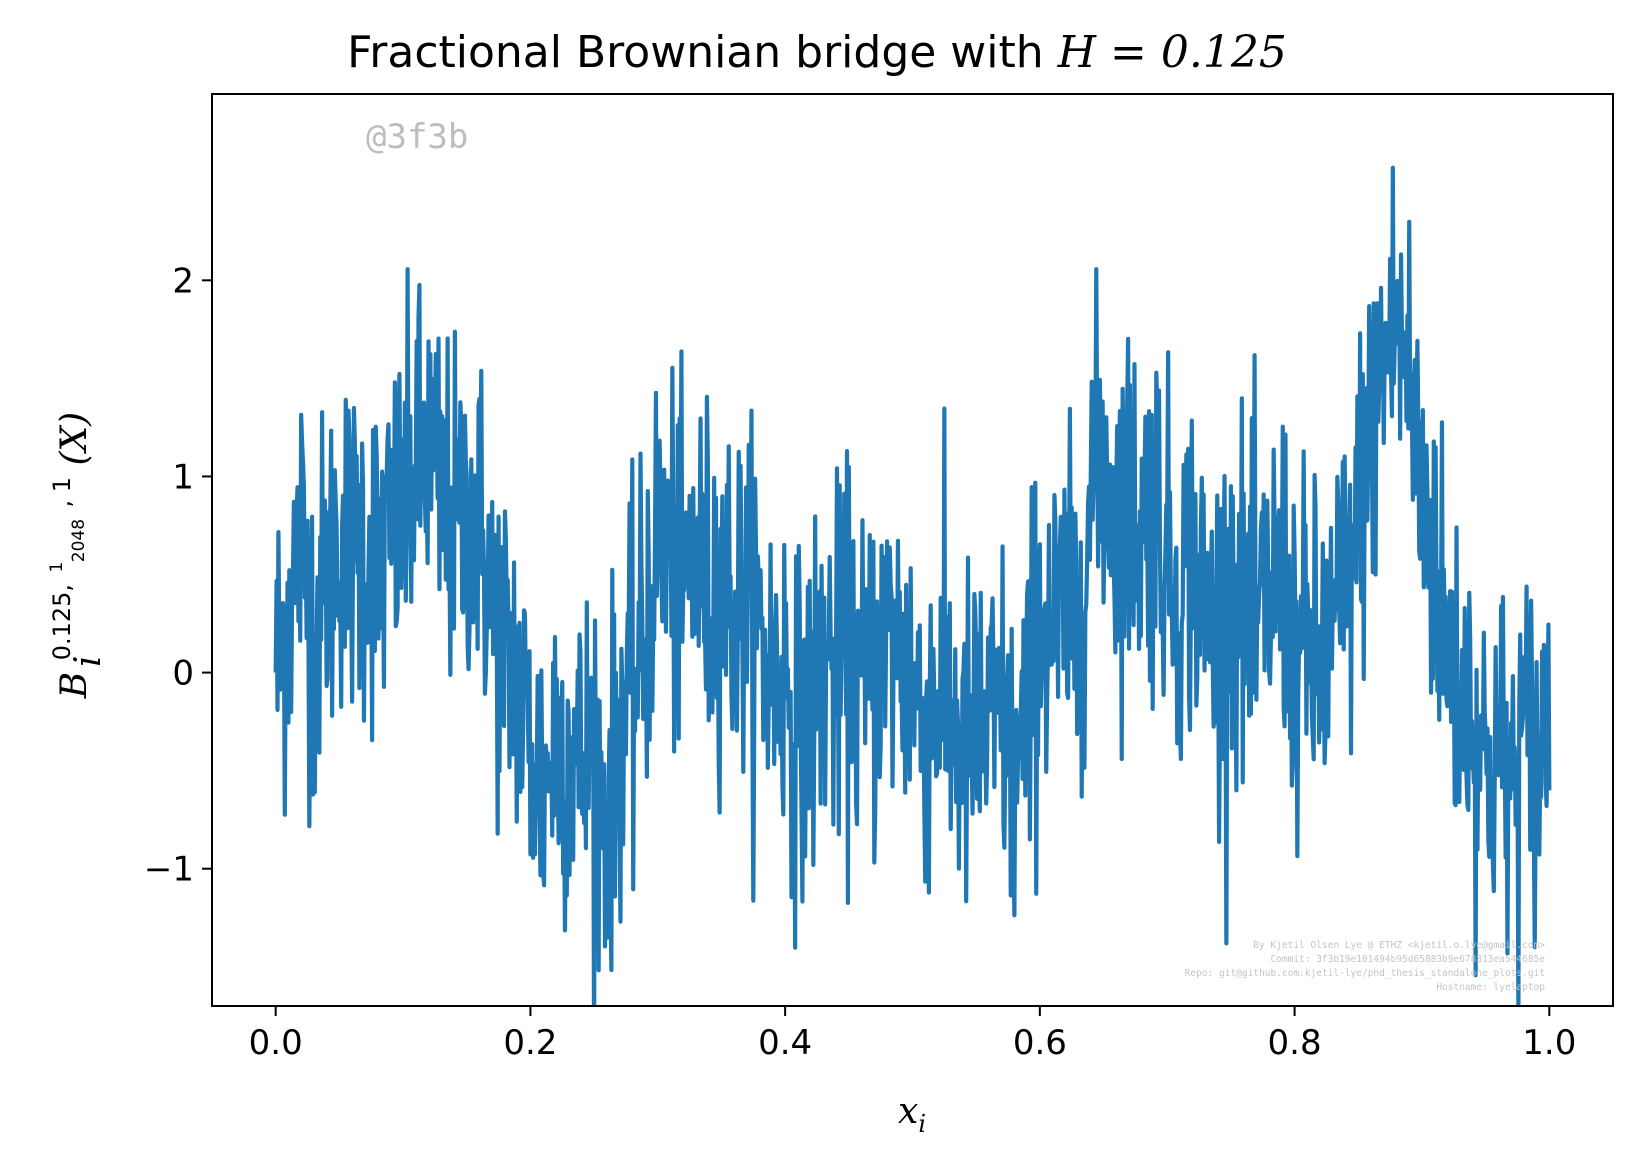 The height and width of the screenshot is (1156, 1635). What do you see at coordinates (57, 567) in the screenshot?
I see `y-label-sup-num: 1` at bounding box center [57, 567].